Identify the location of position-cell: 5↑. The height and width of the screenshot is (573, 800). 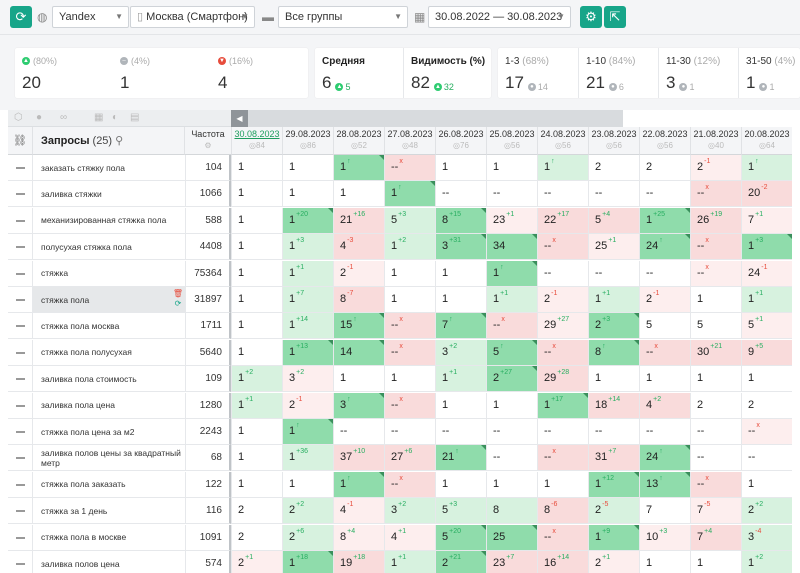
(511, 352).